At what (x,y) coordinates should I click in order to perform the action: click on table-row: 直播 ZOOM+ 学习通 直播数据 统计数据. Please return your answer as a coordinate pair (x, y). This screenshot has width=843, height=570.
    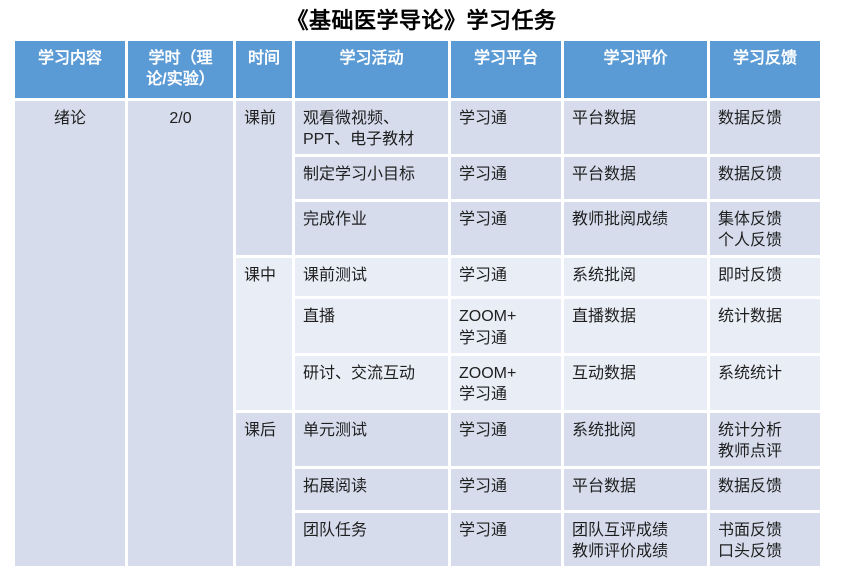
    Looking at the image, I should click on (417, 326).